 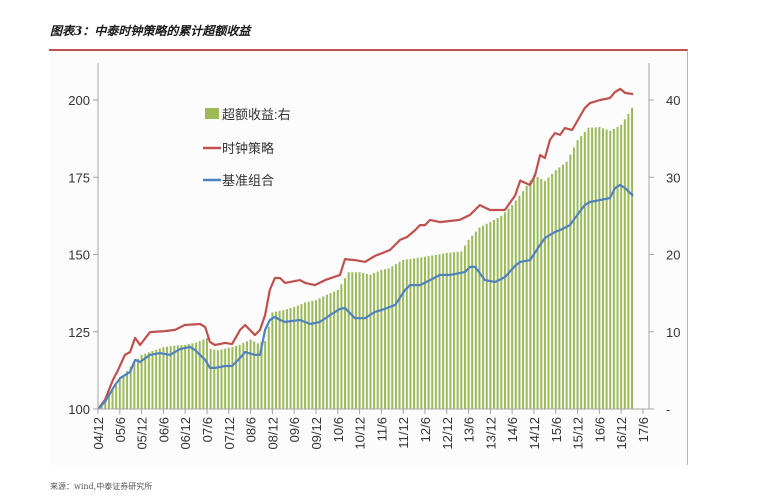 I want to click on x-tick-label: 07/6, so click(x=207, y=429).